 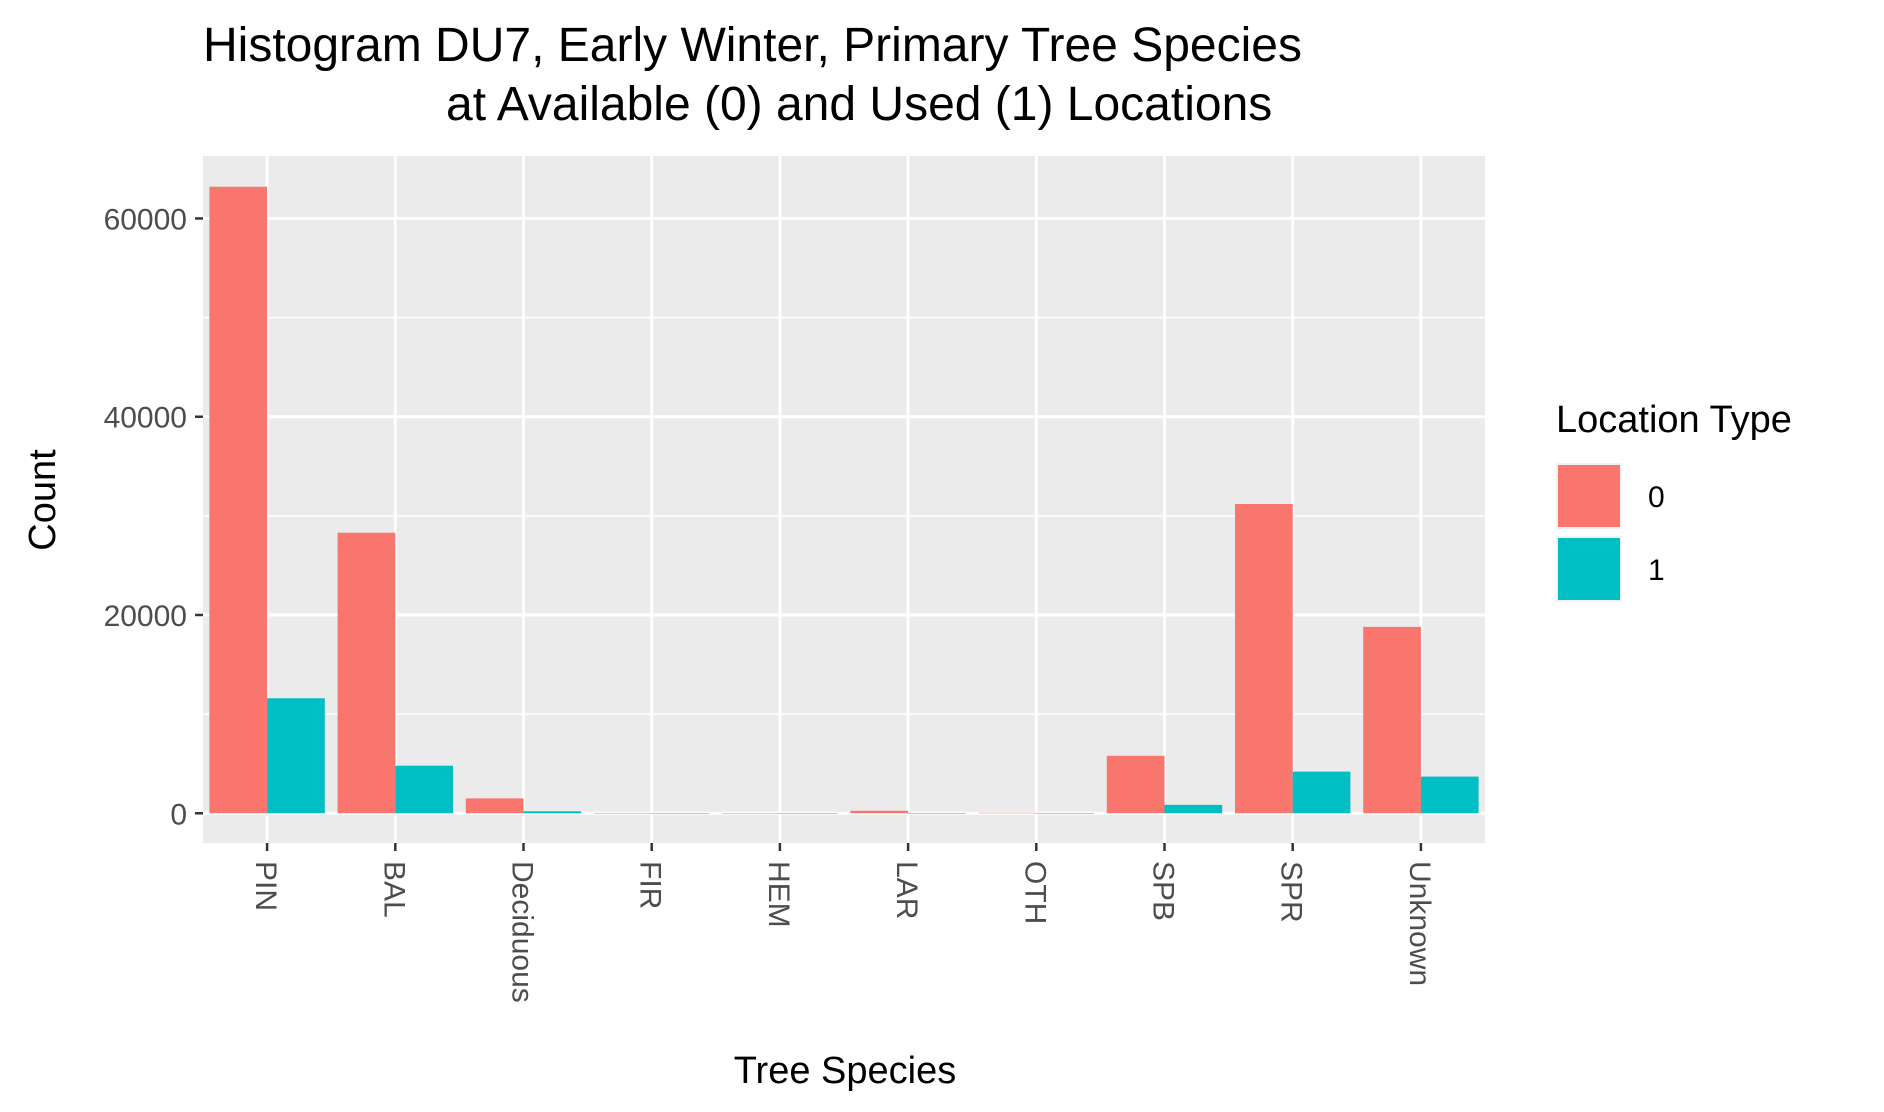 What do you see at coordinates (1674, 420) in the screenshot?
I see `legend-title: Location Type` at bounding box center [1674, 420].